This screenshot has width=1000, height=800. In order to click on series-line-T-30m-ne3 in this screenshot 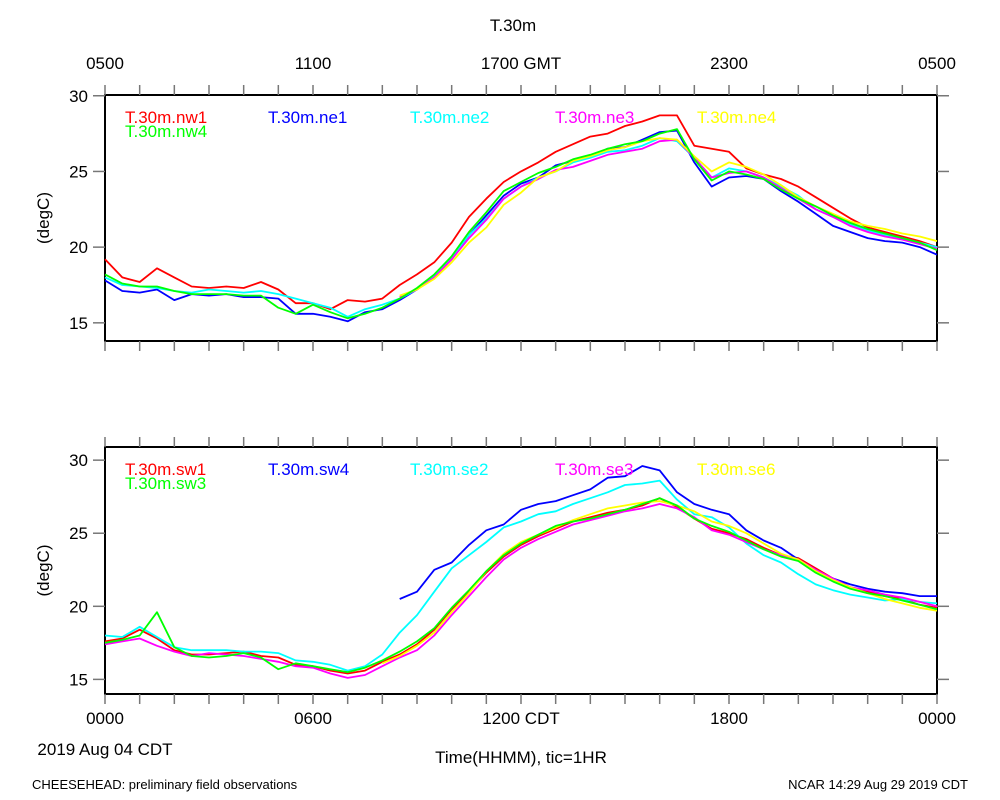, I will do `click(668, 218)`.